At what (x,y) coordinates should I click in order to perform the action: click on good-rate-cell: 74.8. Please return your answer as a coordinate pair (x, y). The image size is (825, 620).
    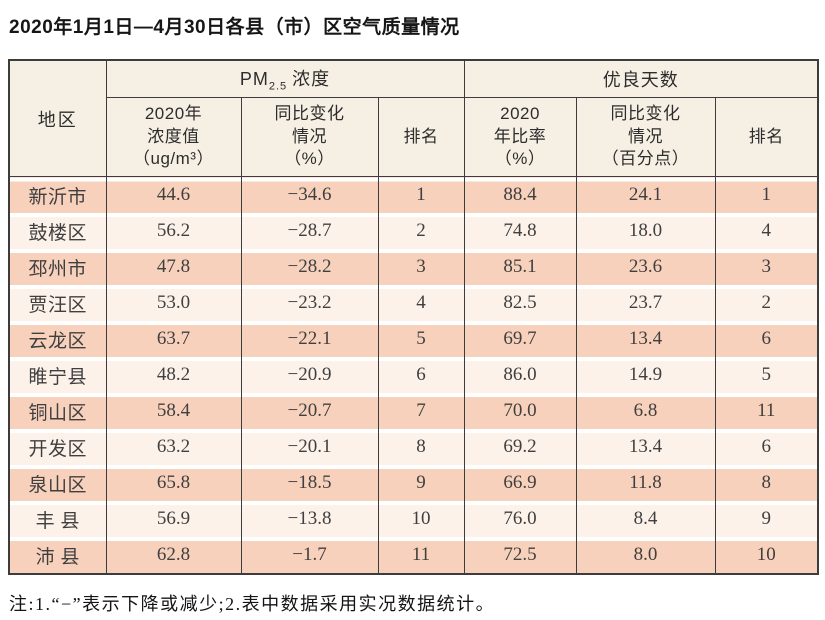
    Looking at the image, I should click on (520, 231).